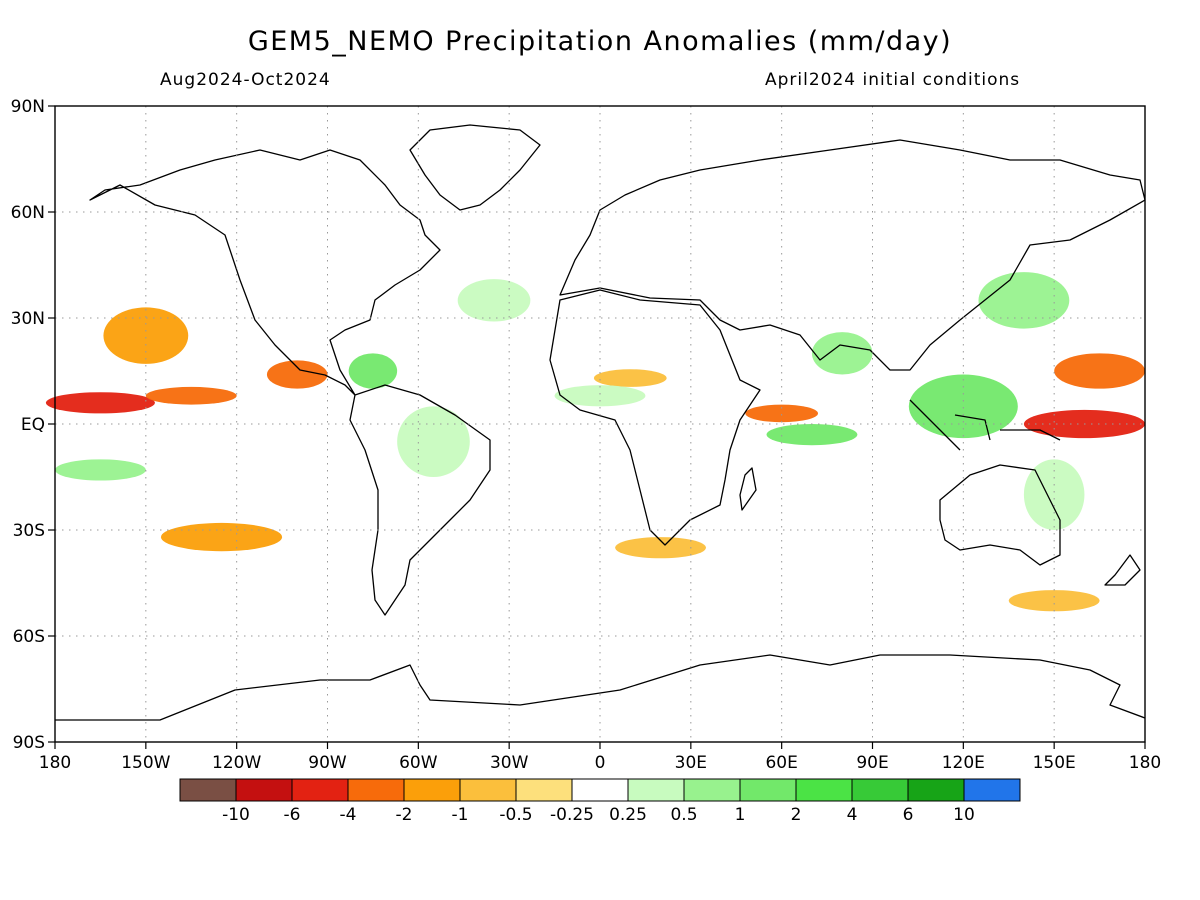 Image resolution: width=1200 pixels, height=900 pixels. Describe the element at coordinates (418, 763) in the screenshot. I see `lon-tick-label: 60W` at that location.